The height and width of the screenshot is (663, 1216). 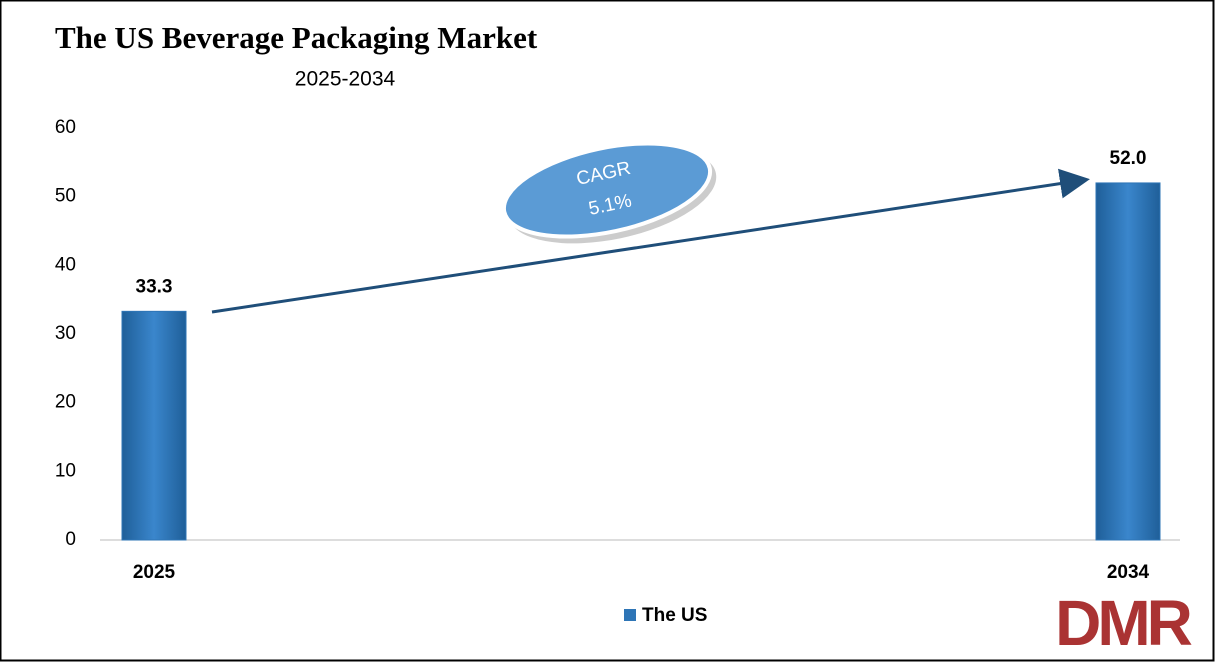 What do you see at coordinates (1128, 158) in the screenshot?
I see `data-label: 52.0` at bounding box center [1128, 158].